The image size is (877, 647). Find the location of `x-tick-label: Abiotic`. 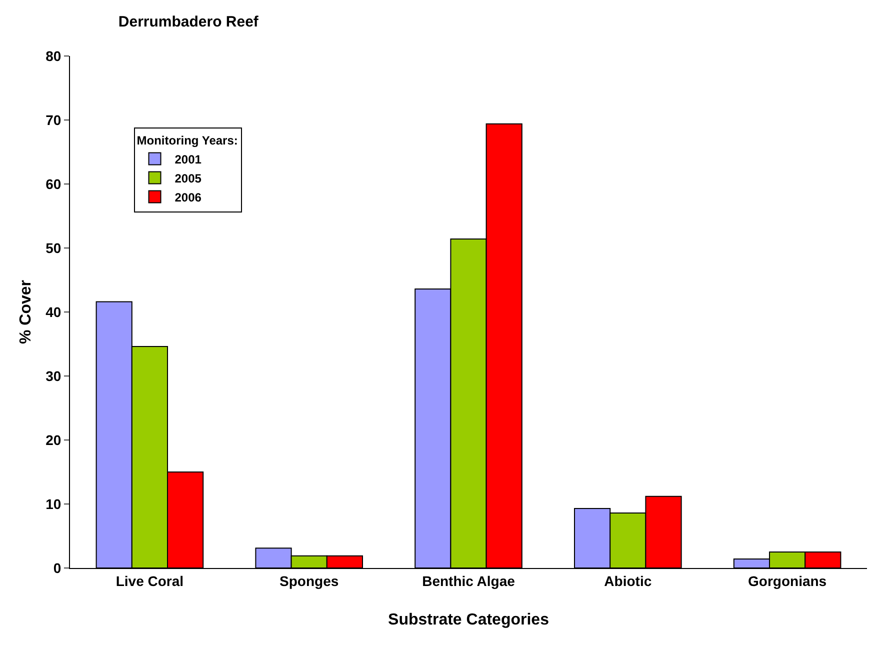

x-tick-label: Abiotic is located at coordinates (628, 580).